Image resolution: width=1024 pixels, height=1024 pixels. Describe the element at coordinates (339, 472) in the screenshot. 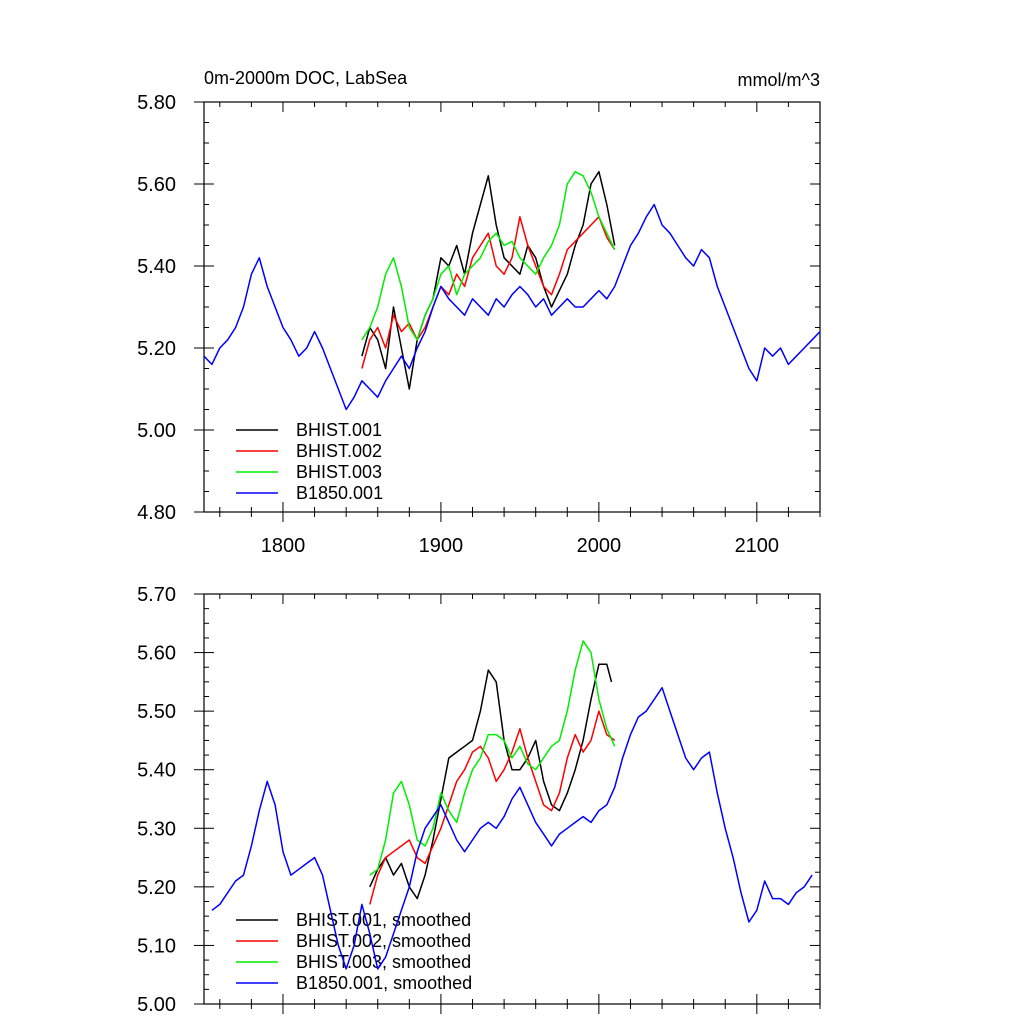

I see `legend-label: BHIST.003` at that location.